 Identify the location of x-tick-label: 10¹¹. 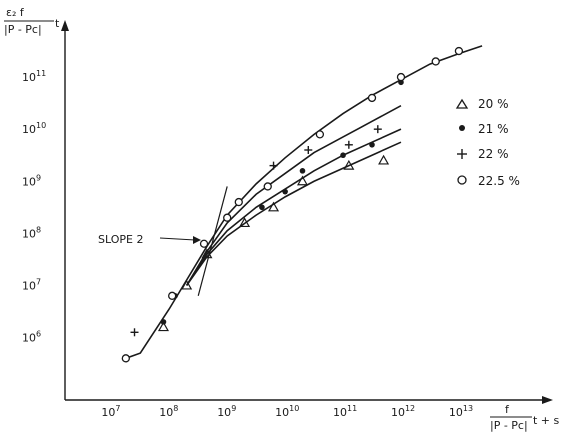
(345, 411).